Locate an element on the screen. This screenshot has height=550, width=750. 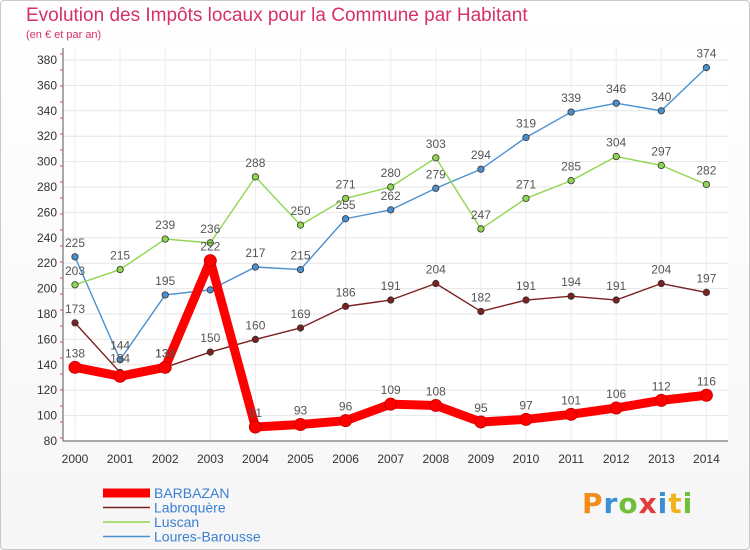
x-tick-label: 2002 is located at coordinates (165, 459).